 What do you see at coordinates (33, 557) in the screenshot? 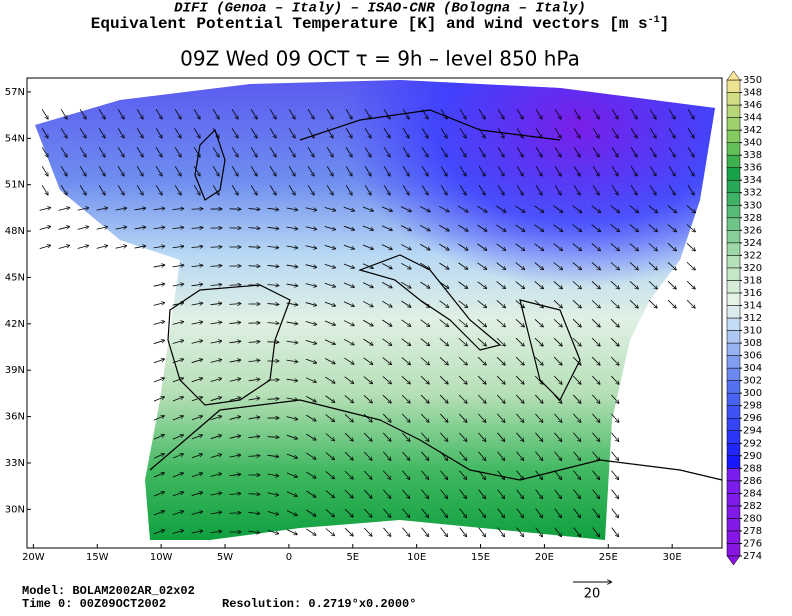
I see `x-tick-label: 20W` at bounding box center [33, 557].